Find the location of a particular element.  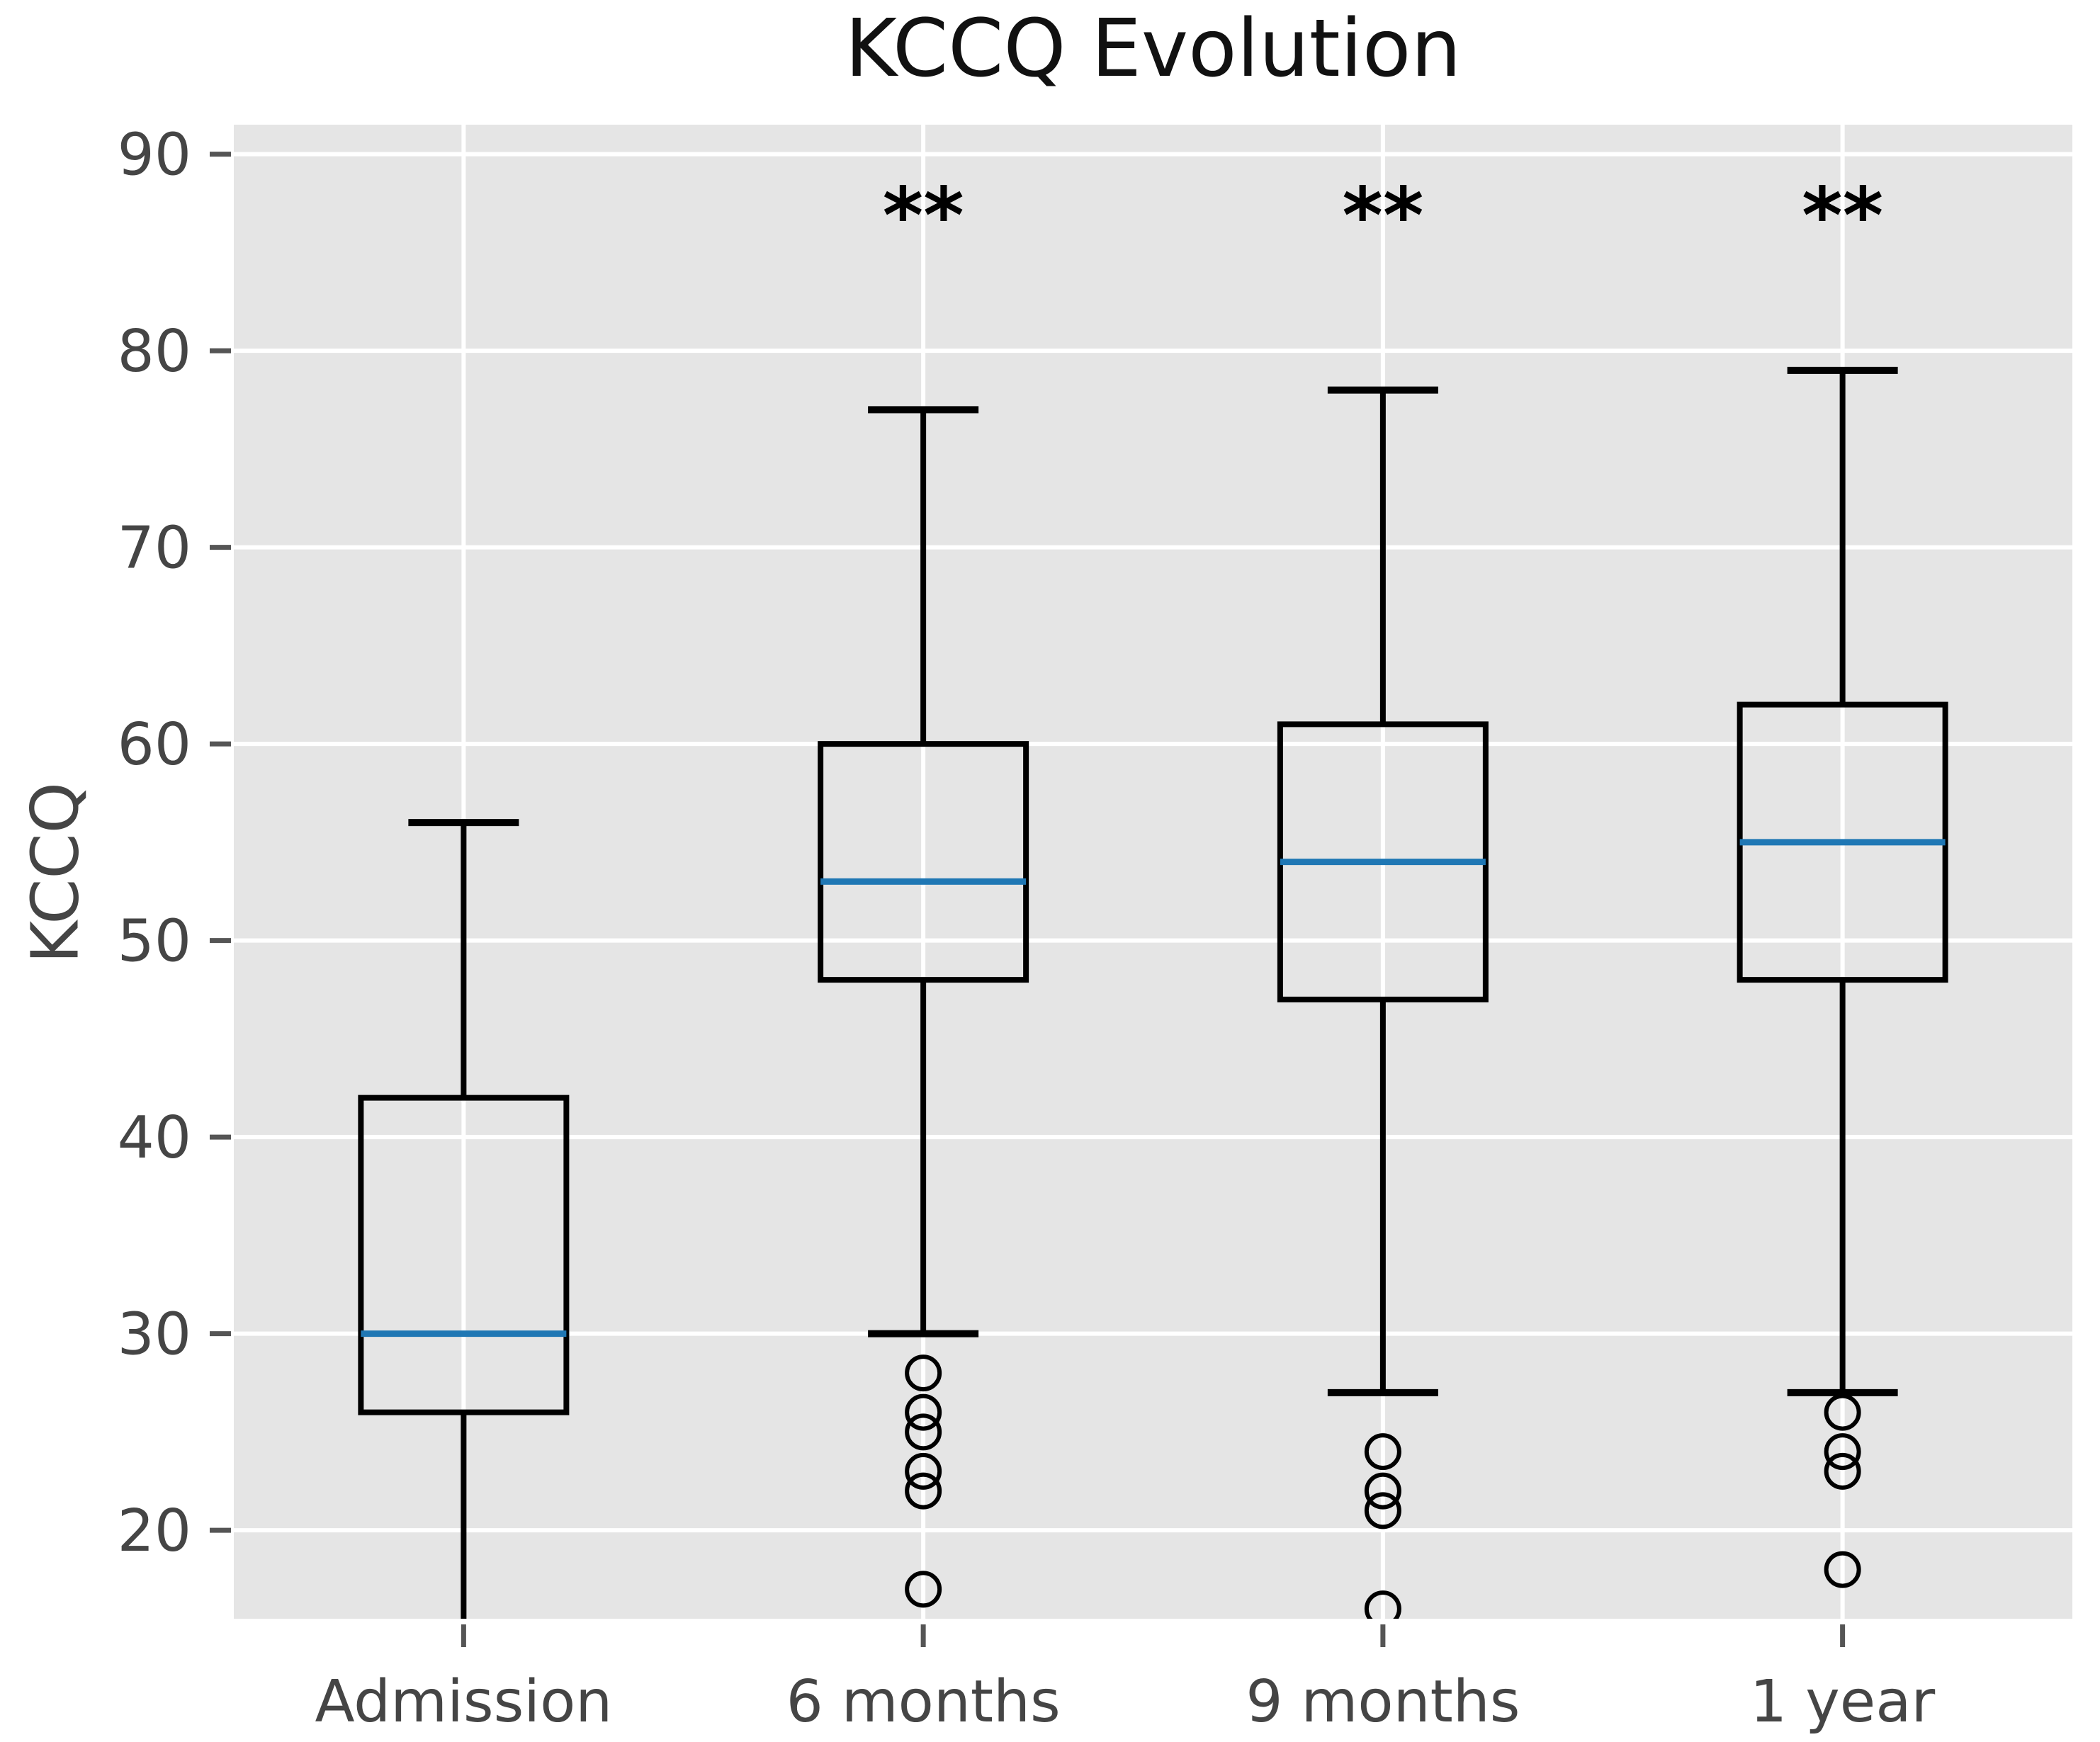

box-group-9-months: ** is located at coordinates (1383, 895).